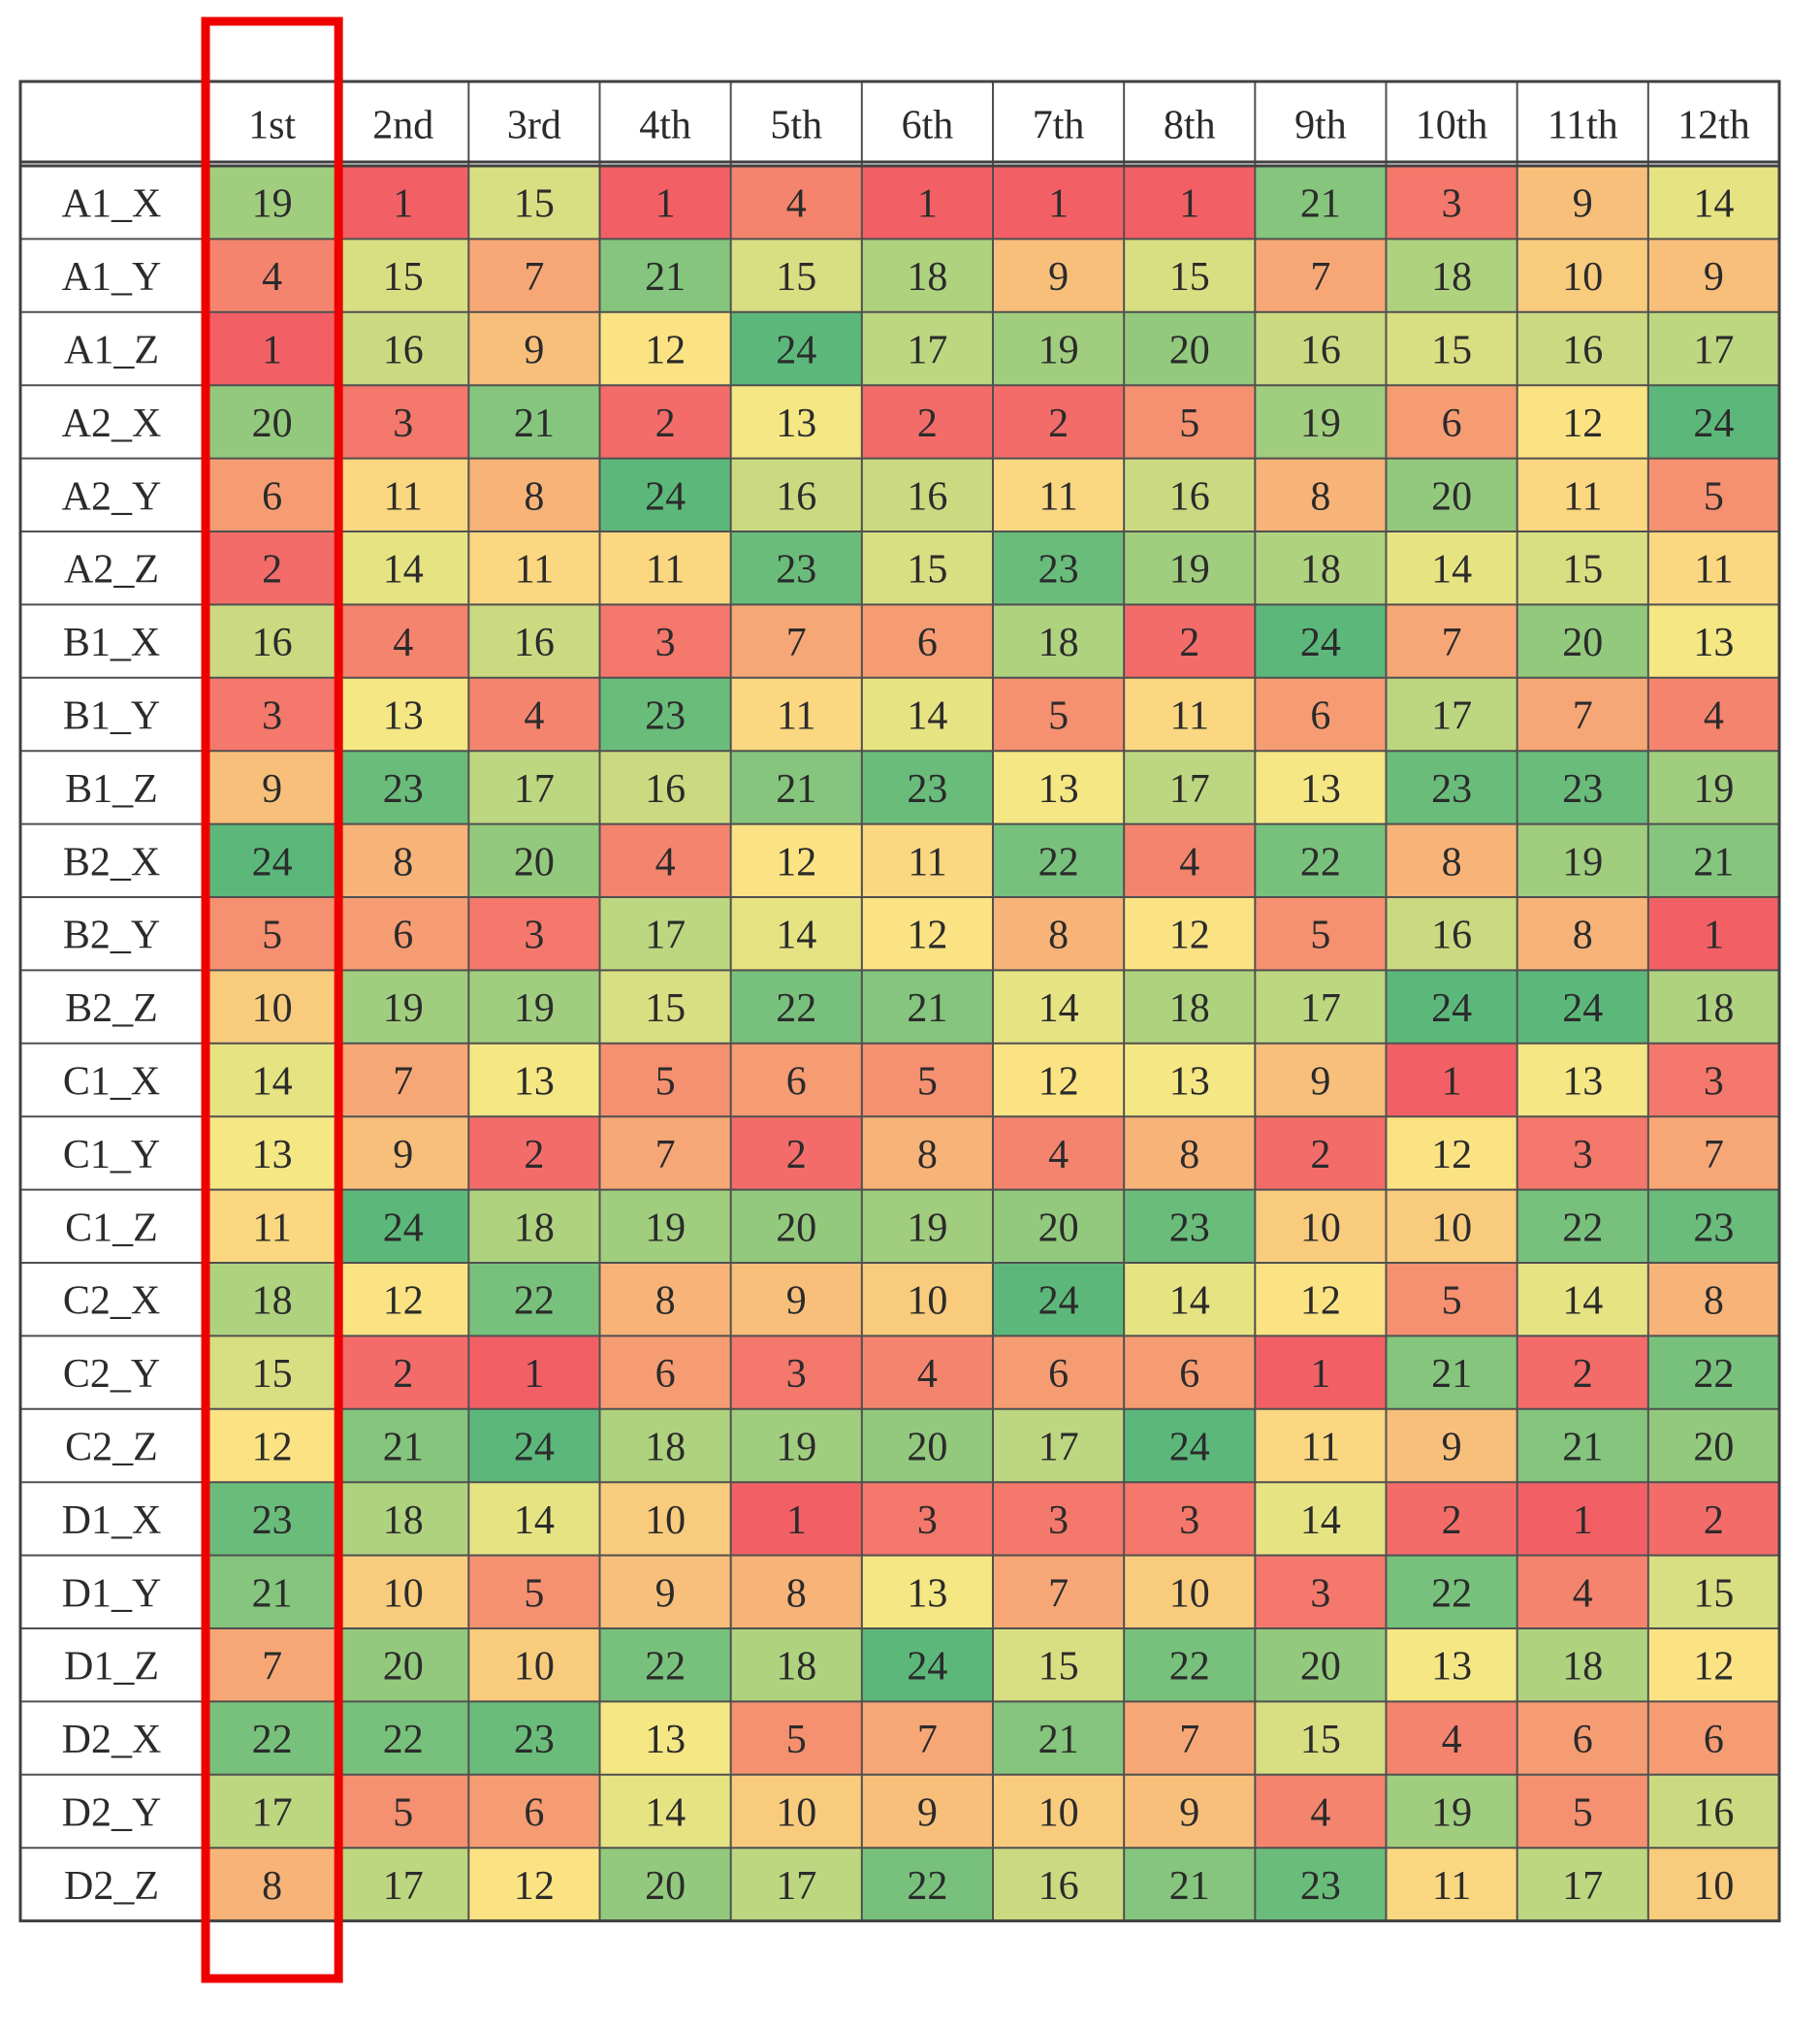  Describe the element at coordinates (1190, 1299) in the screenshot. I see `heatmap-cell-C2_X-8th` at that location.